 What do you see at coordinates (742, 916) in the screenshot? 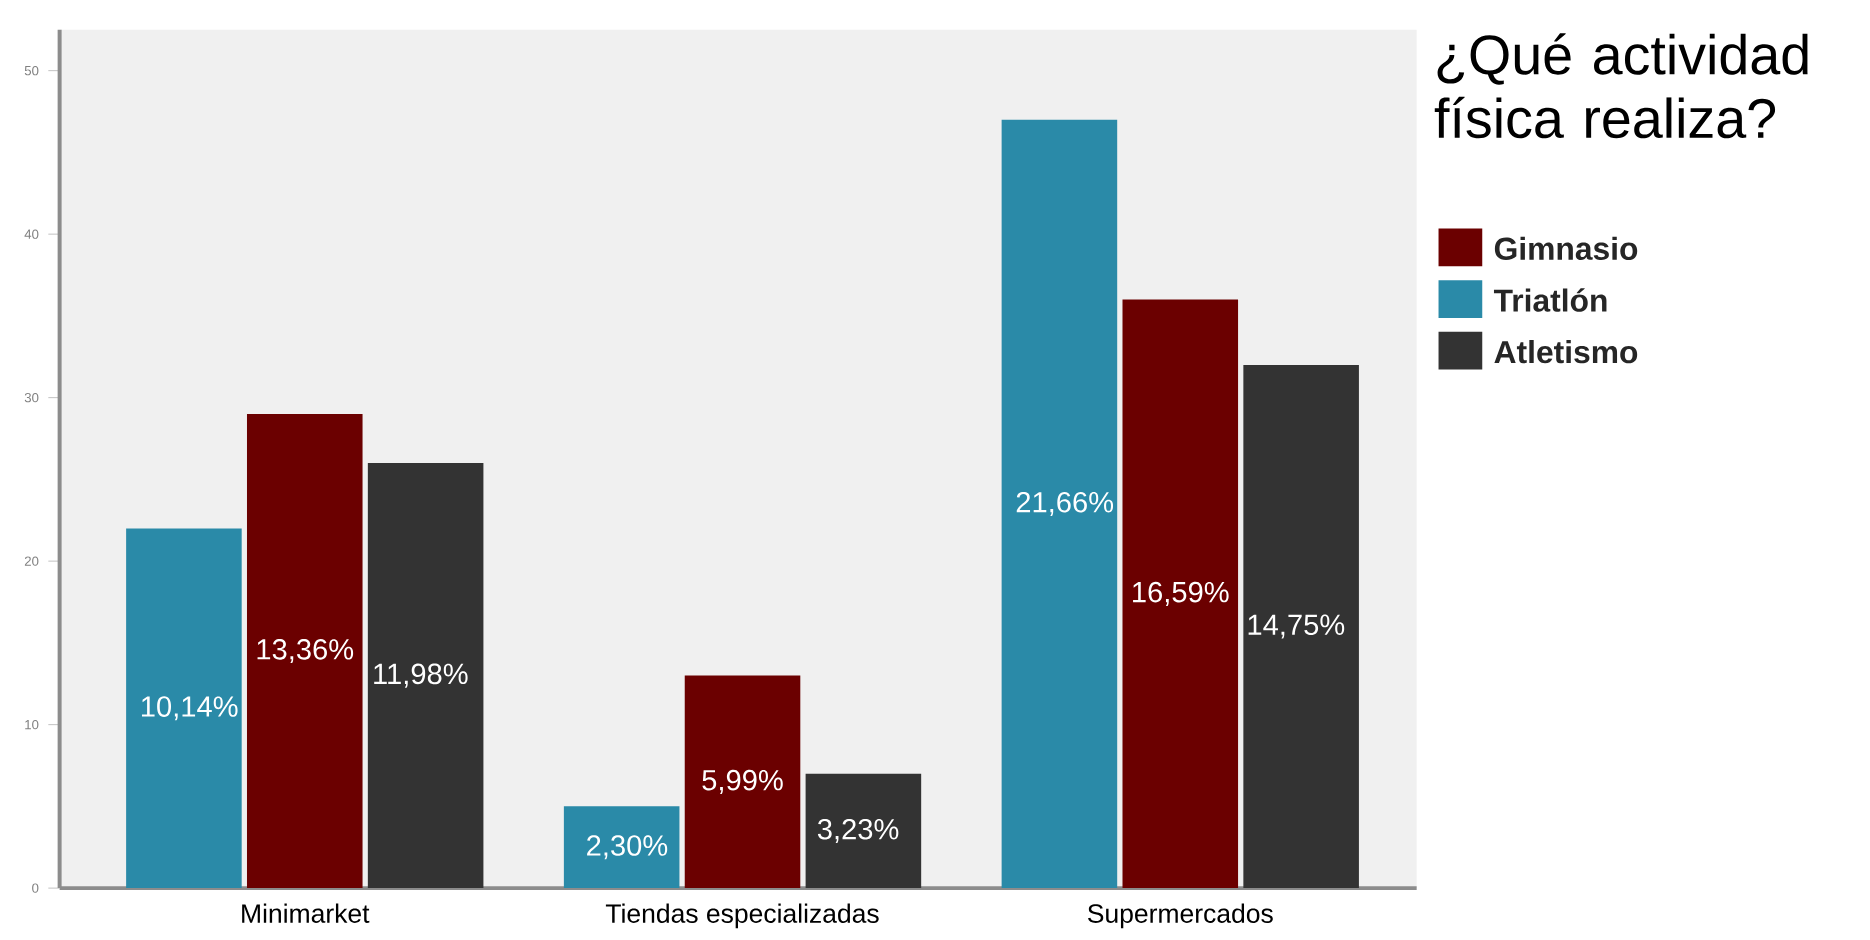
I see `x-tick-label: Tiendas especializadas` at bounding box center [742, 916].